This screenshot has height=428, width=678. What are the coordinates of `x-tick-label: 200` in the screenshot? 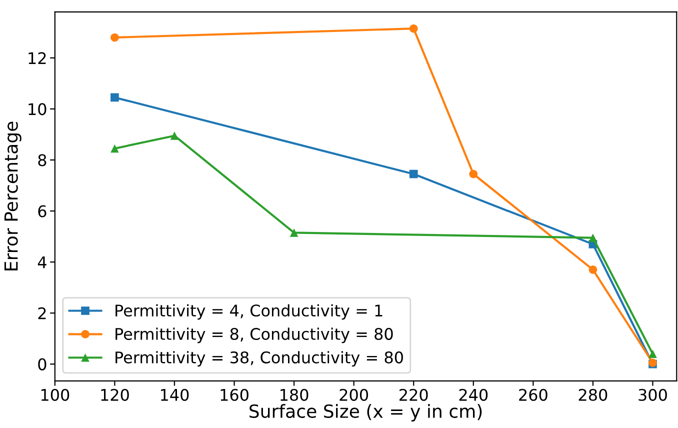 It's located at (354, 394).